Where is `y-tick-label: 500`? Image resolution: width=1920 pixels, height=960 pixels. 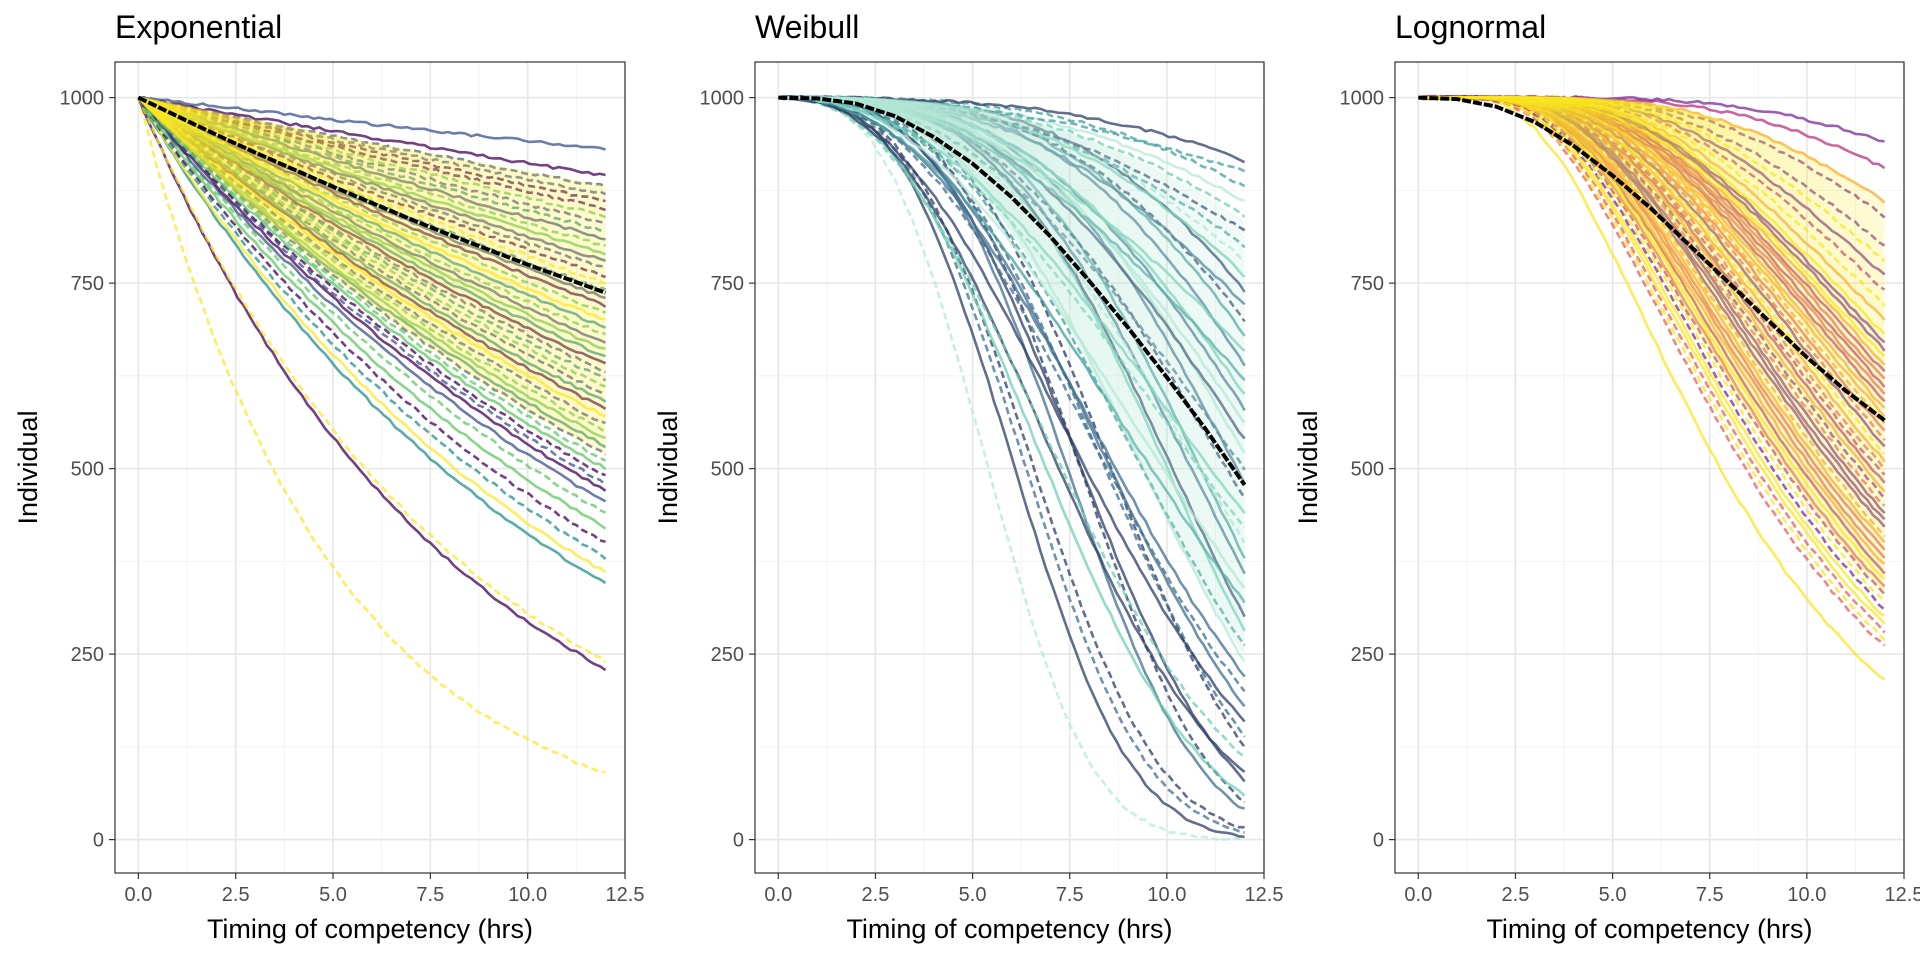
y-tick-label: 500 is located at coordinates (727, 470).